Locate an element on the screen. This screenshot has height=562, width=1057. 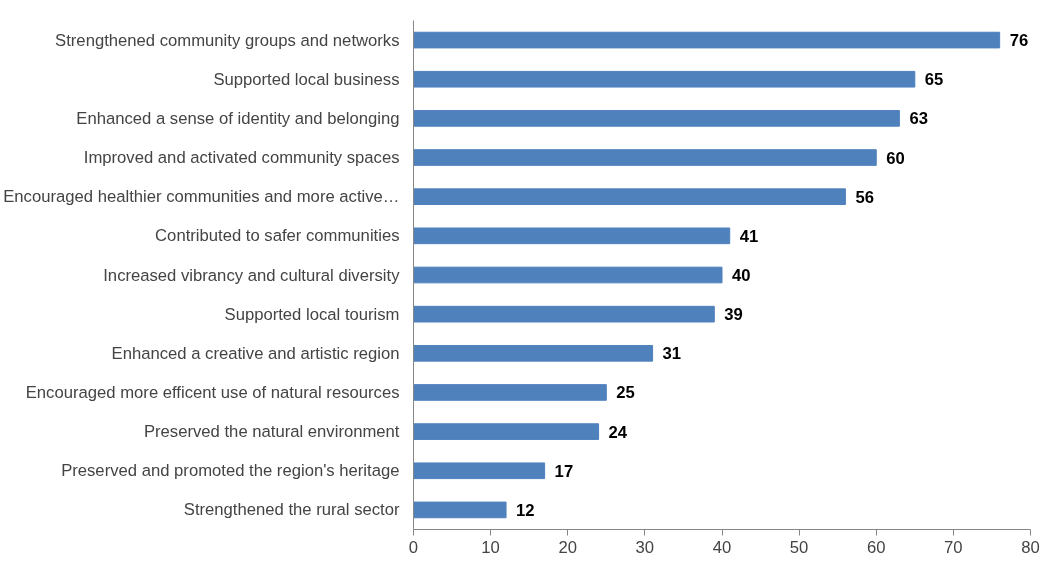
data-label: 31 is located at coordinates (672, 354).